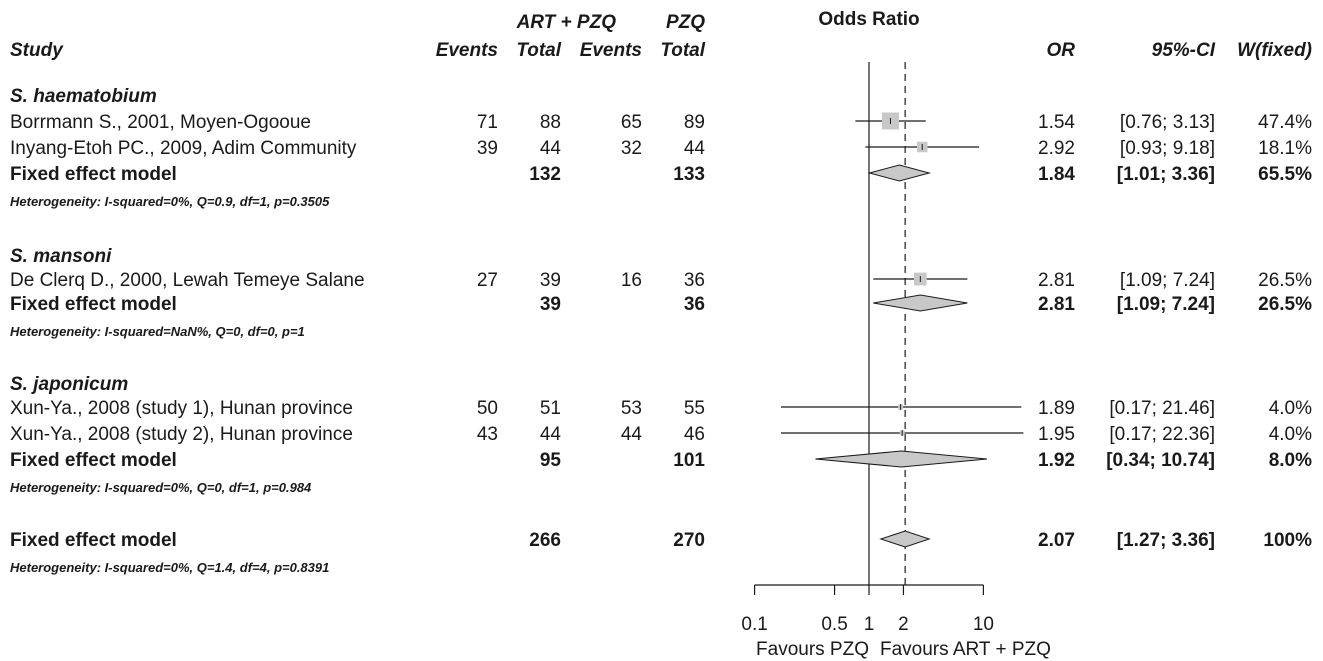  What do you see at coordinates (965, 649) in the screenshot?
I see `favours-right-label: Favours ART + PZQ` at bounding box center [965, 649].